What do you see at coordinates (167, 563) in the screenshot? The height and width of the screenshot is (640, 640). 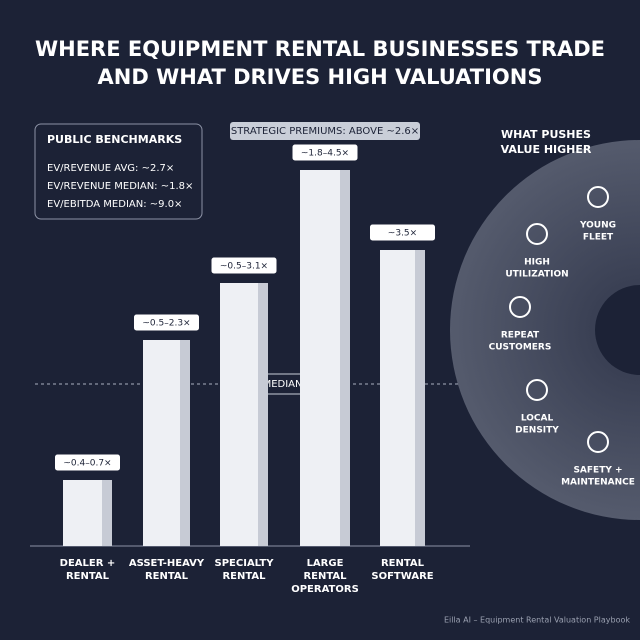 I see `segment-label: ASSET-HEAVY` at bounding box center [167, 563].